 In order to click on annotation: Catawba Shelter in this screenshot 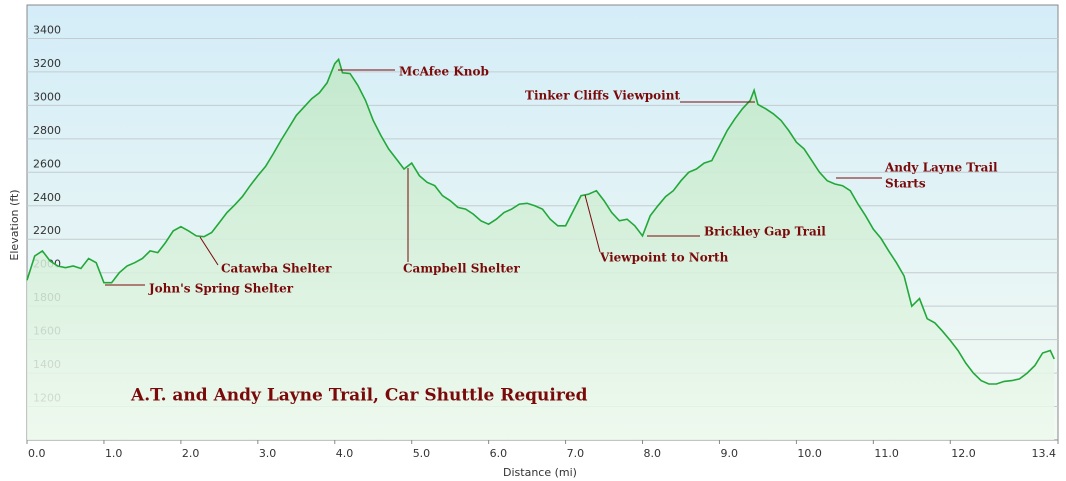, I will do `click(276, 269)`.